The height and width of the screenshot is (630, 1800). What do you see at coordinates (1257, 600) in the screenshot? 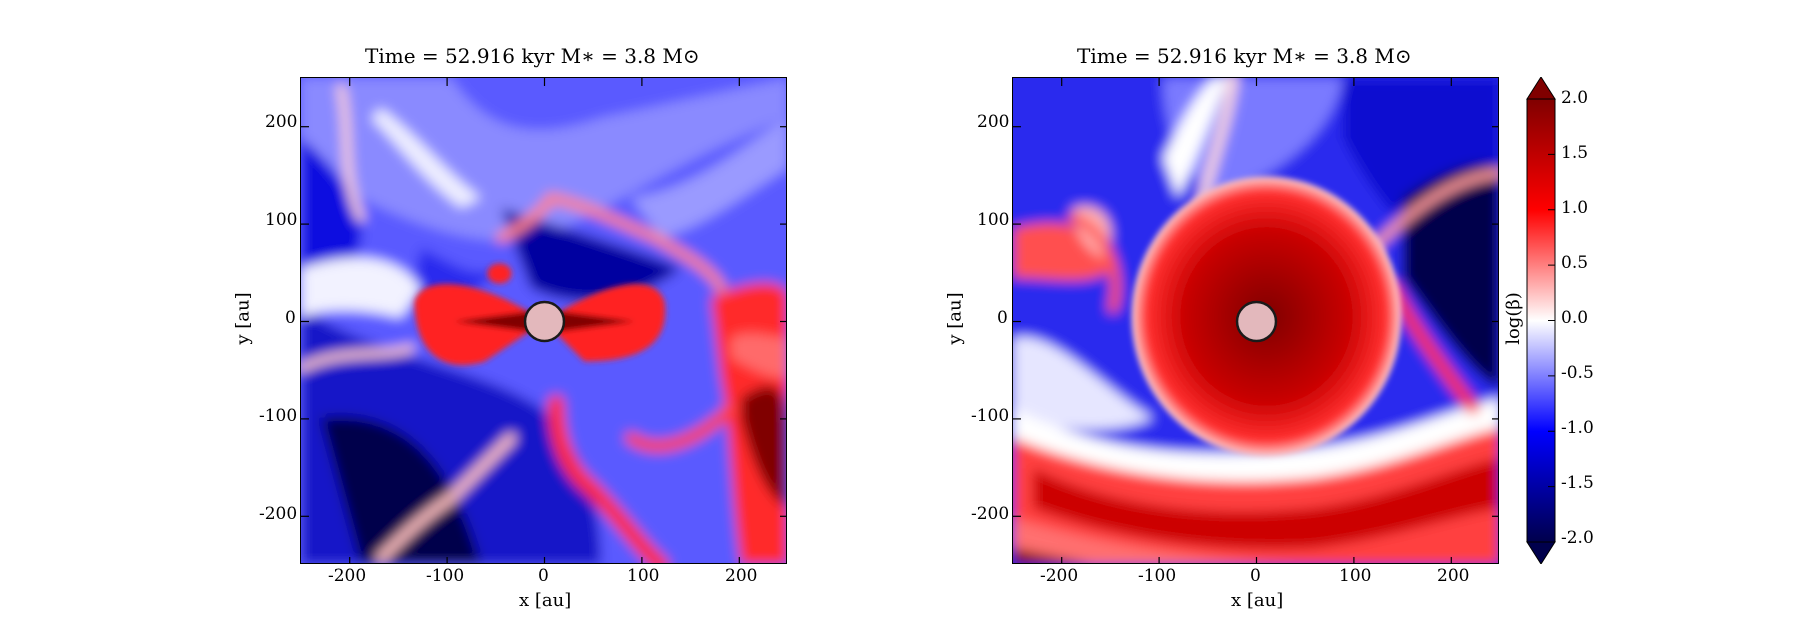
I see `panel-2-x-axis-label: x [au]` at bounding box center [1257, 600].